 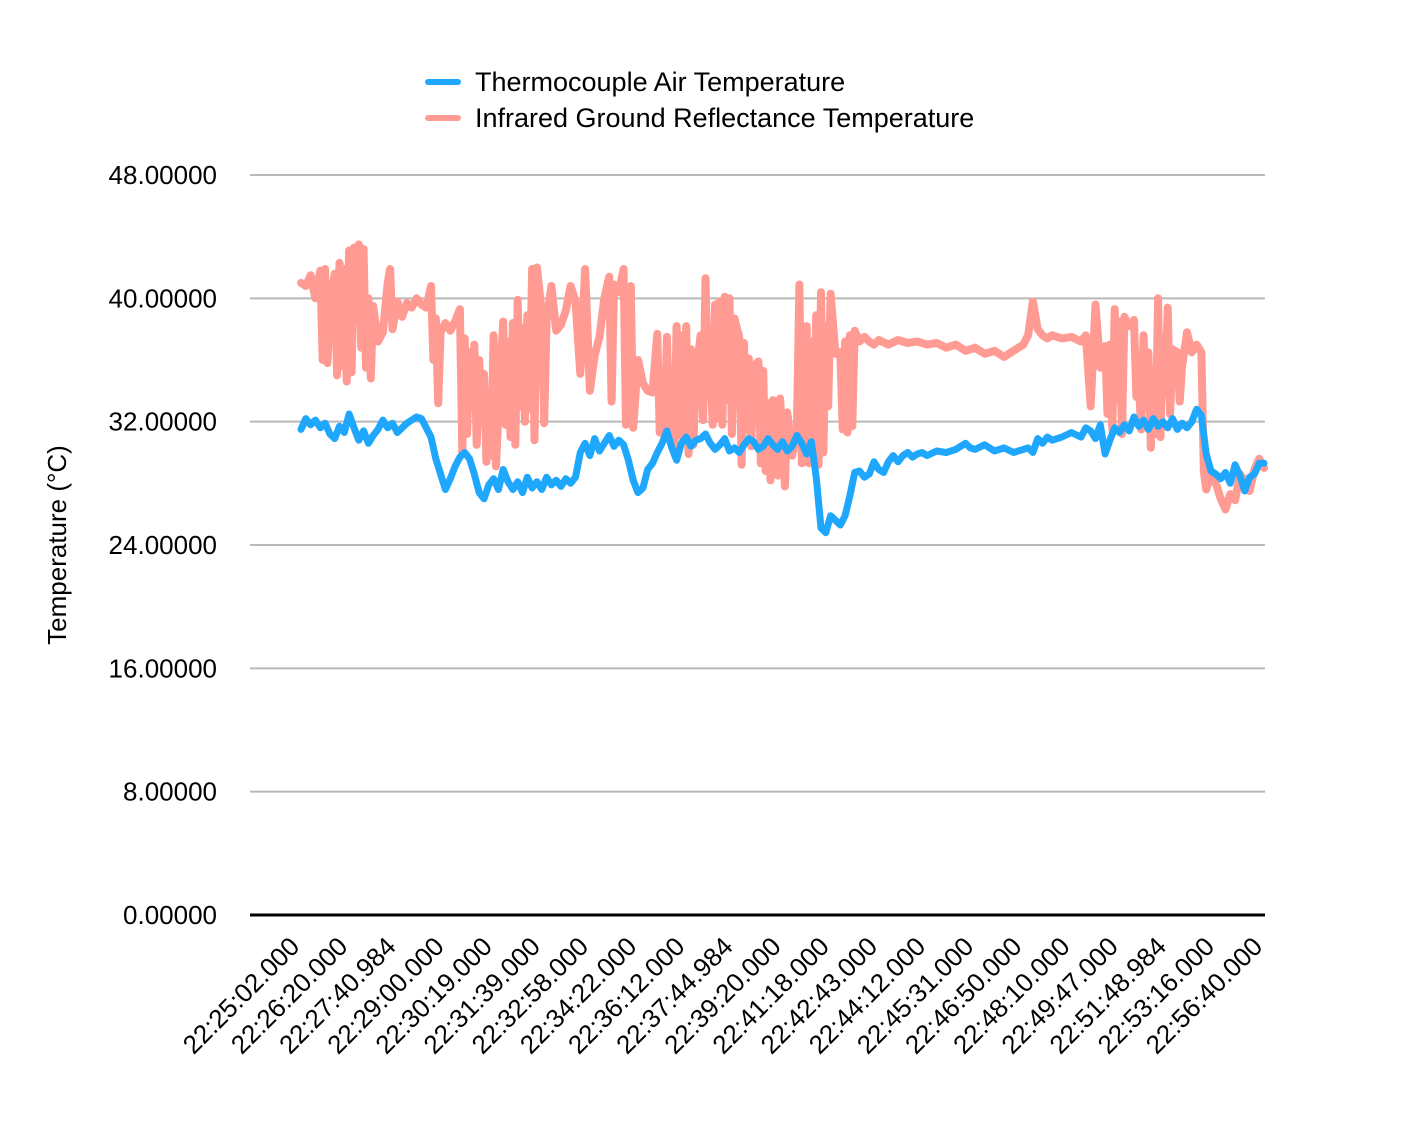 I want to click on y-tick-label: 16.00000, so click(x=163, y=668).